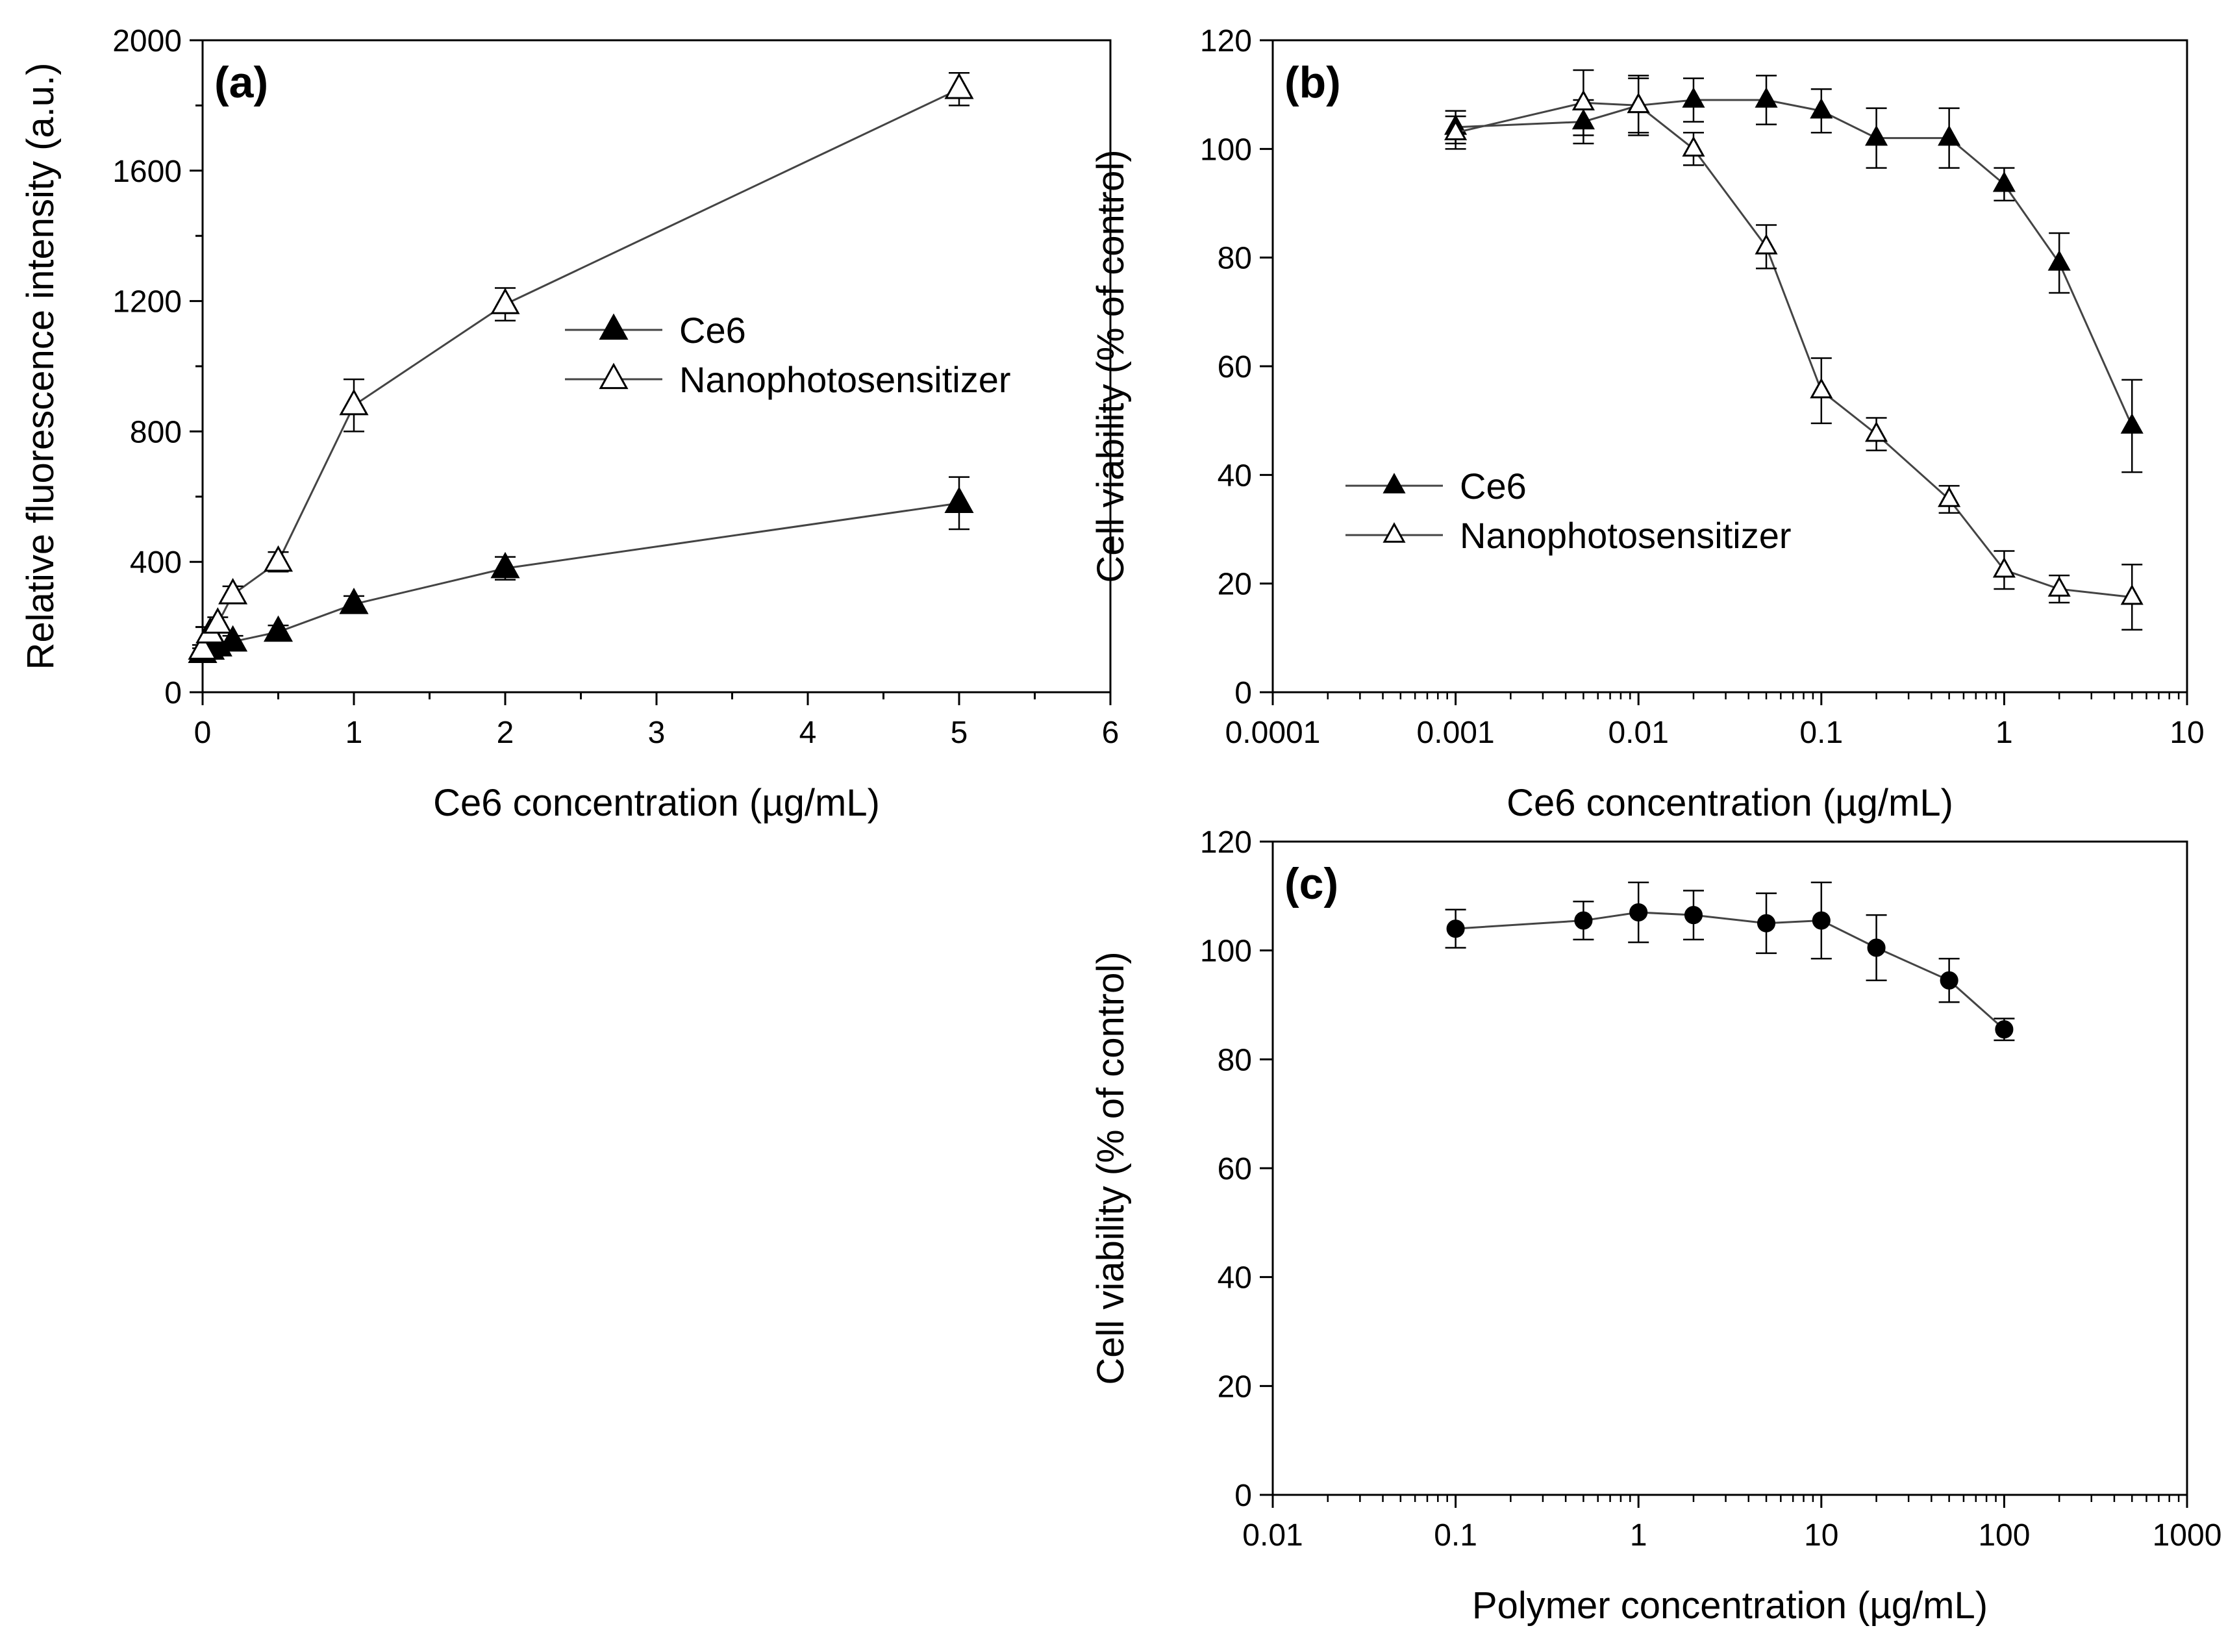  What do you see at coordinates (1235, 1169) in the screenshot?
I see `y-tick-label-c: 60` at bounding box center [1235, 1169].